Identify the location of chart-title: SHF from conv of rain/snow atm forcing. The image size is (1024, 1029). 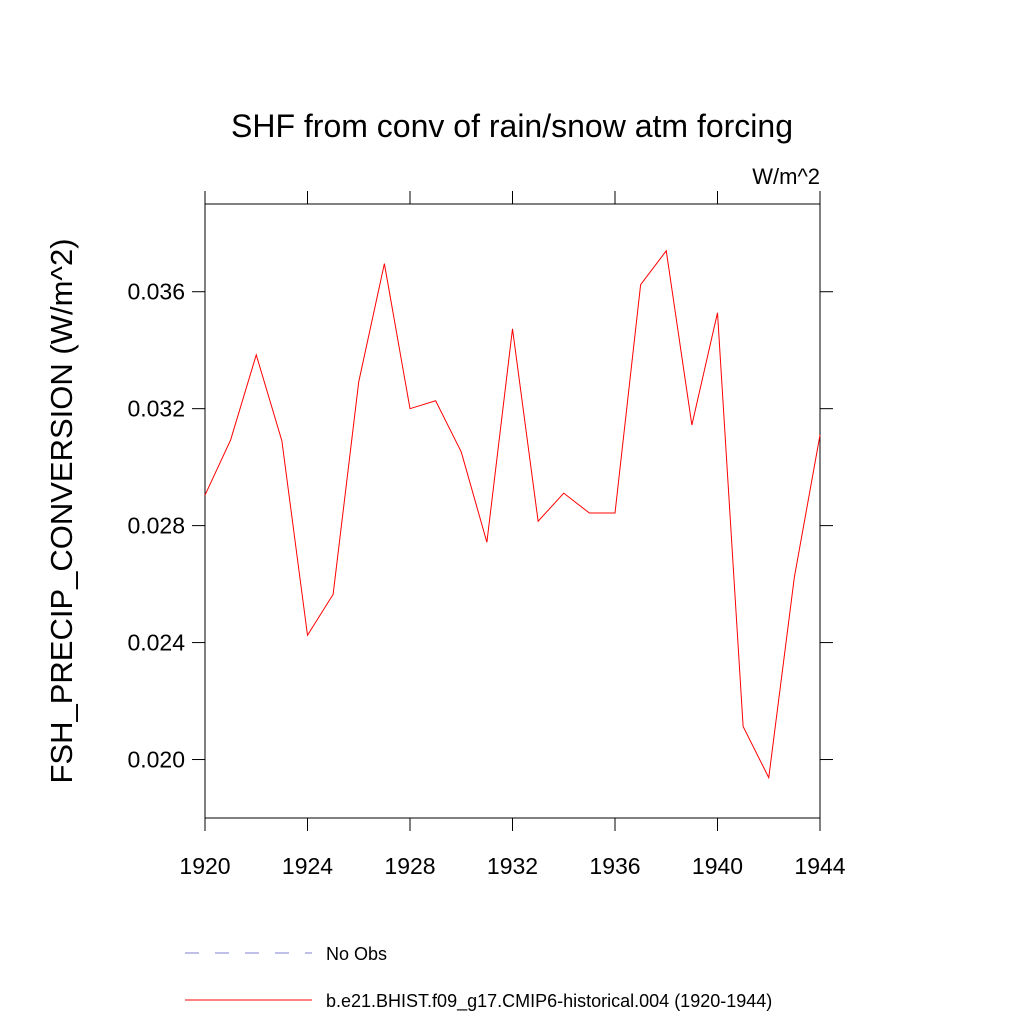
(512, 126).